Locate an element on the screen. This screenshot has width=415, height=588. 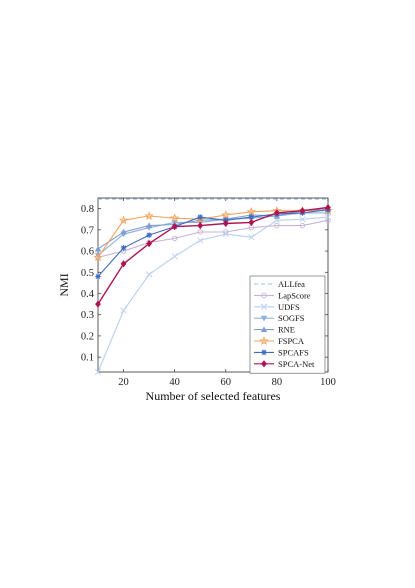
x-tick-label: 20 is located at coordinates (123, 382).